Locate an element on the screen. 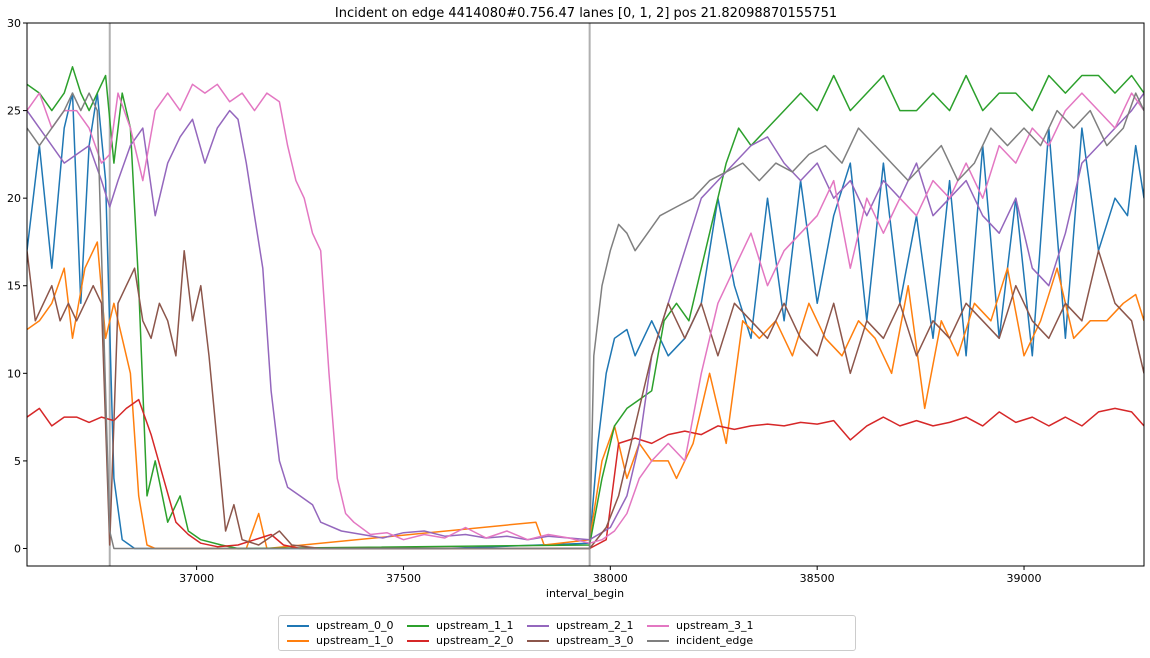 Image resolution: width=1150 pixels, height=658 pixels. y-tick-label: 30 is located at coordinates (14, 23).